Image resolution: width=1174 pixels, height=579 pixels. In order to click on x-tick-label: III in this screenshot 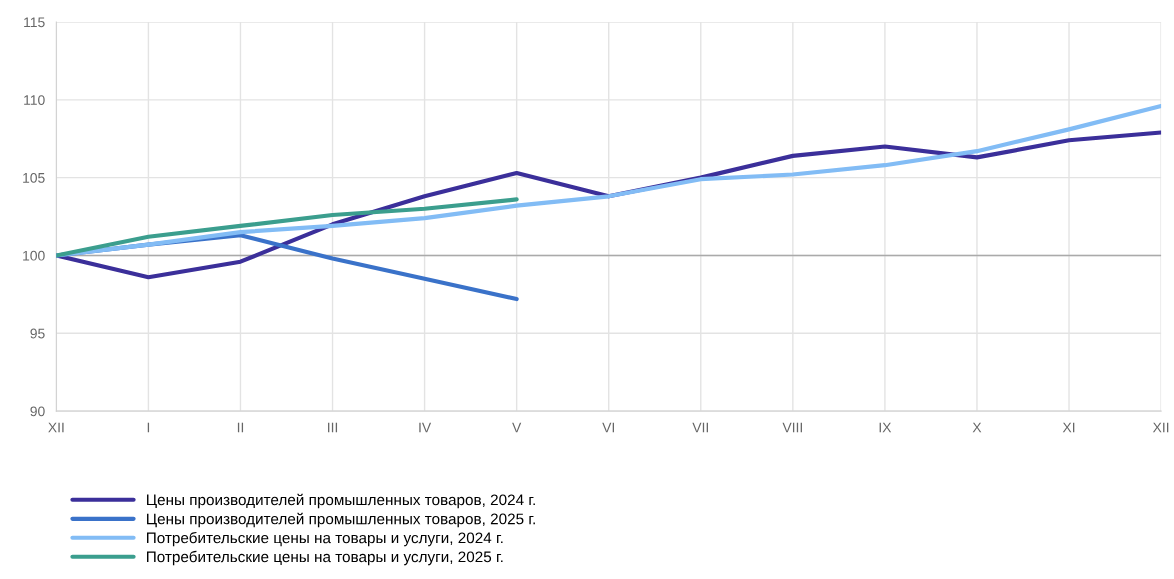, I will do `click(333, 427)`.